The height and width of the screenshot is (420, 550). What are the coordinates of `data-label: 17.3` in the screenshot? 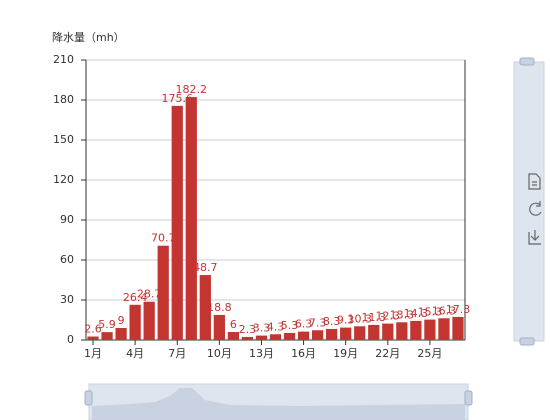 It's located at (458, 309).